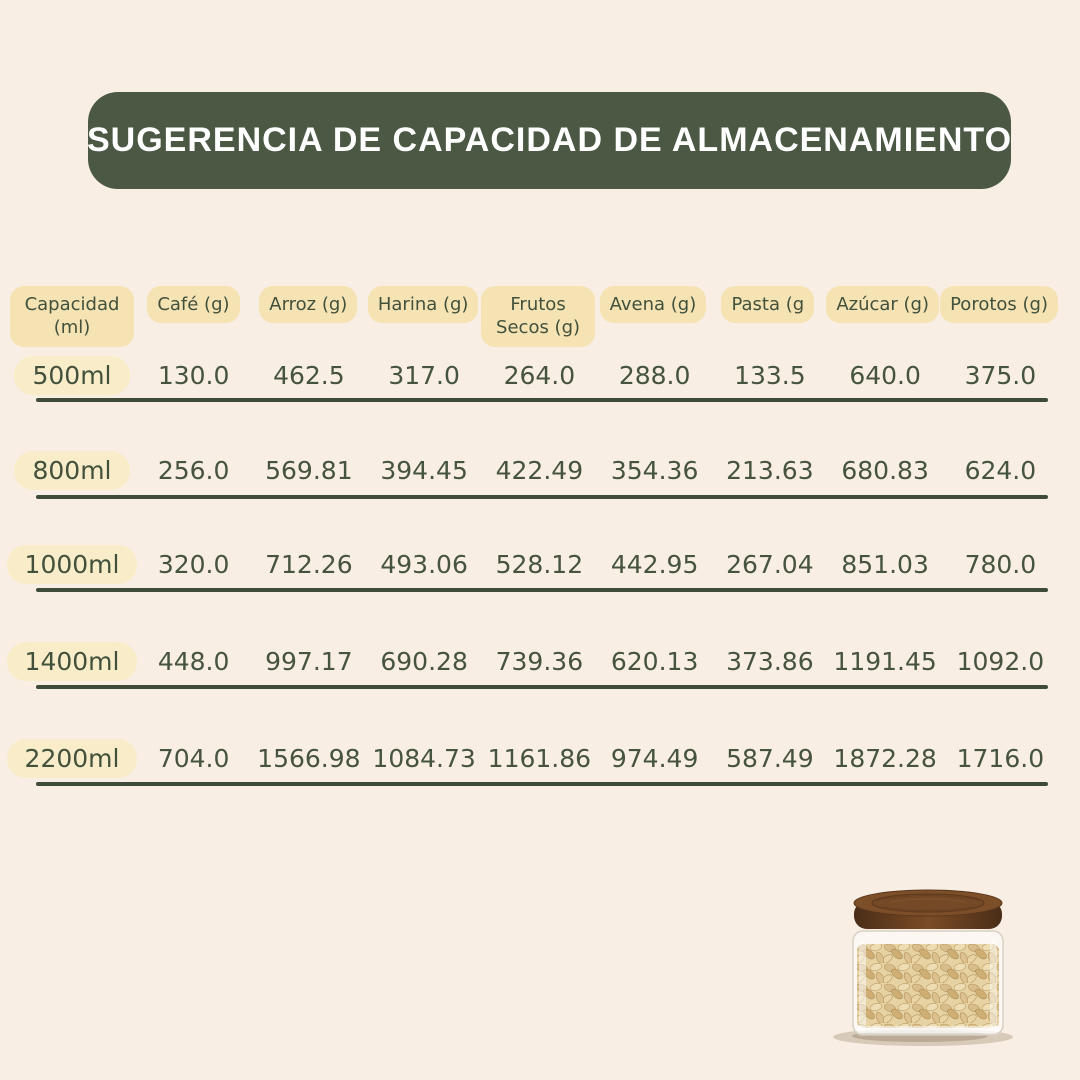  What do you see at coordinates (309, 758) in the screenshot?
I see `value-cell: 1566.98` at bounding box center [309, 758].